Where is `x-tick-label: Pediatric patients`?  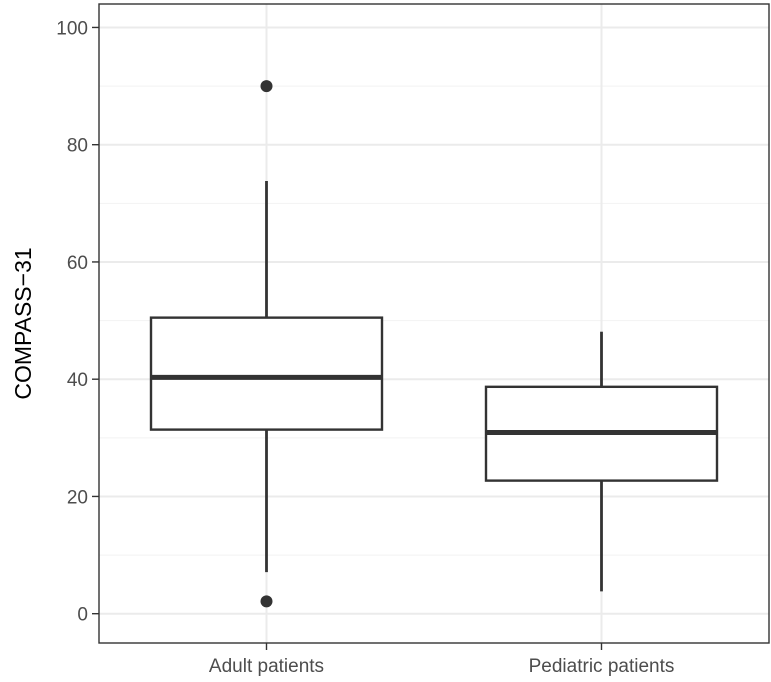 x-tick-label: Pediatric patients is located at coordinates (602, 666).